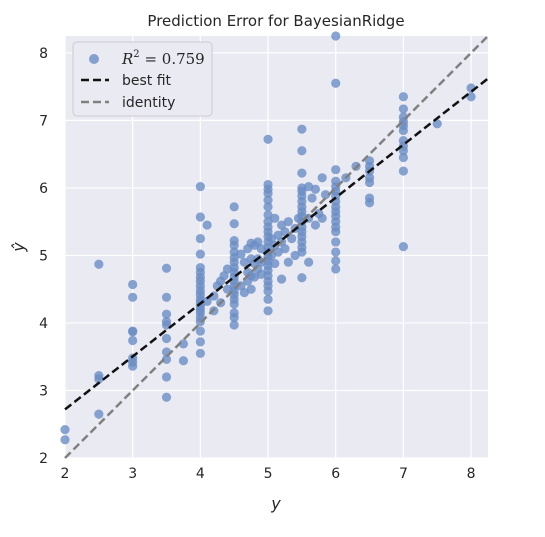 Image resolution: width=545 pixels, height=537 pixels. I want to click on y-tick-label: 4, so click(43, 324).